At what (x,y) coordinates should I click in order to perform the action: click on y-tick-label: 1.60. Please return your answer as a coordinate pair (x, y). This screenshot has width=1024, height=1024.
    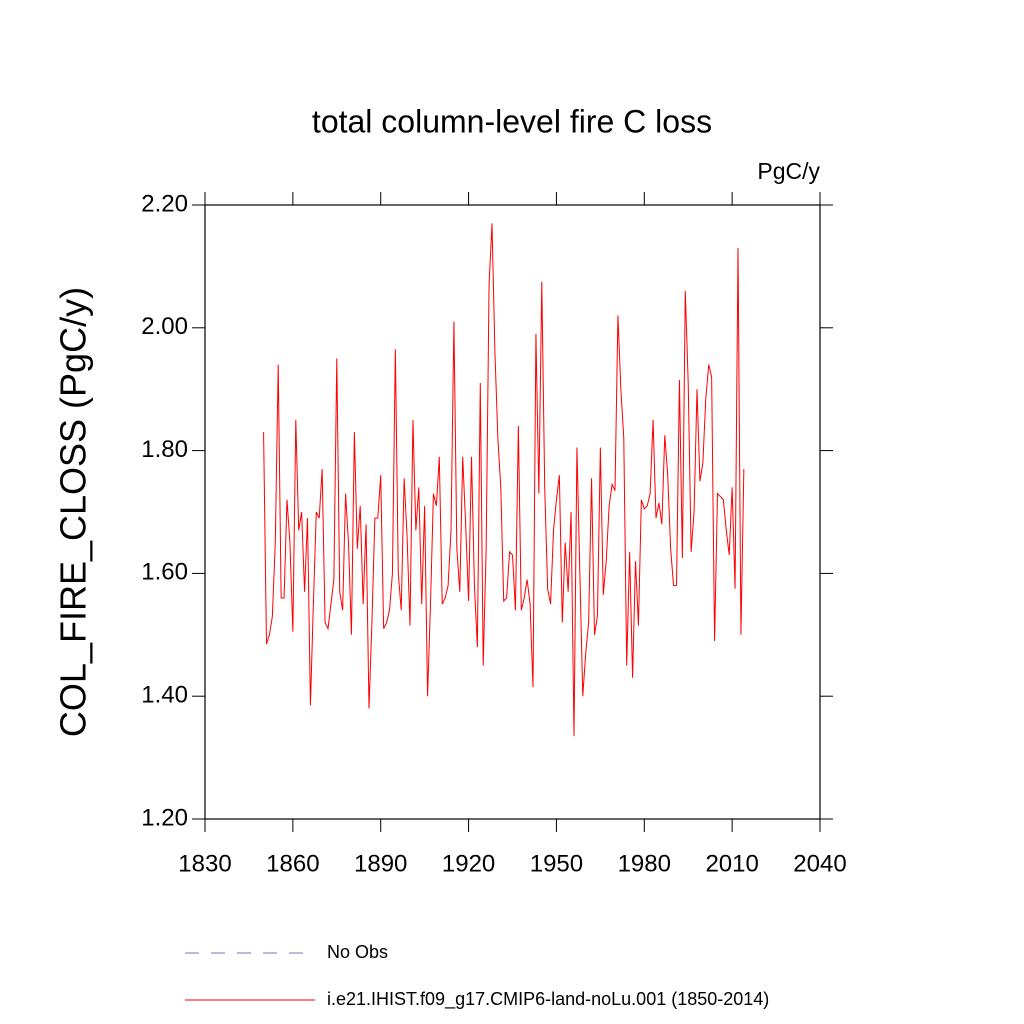
    Looking at the image, I should click on (164, 572).